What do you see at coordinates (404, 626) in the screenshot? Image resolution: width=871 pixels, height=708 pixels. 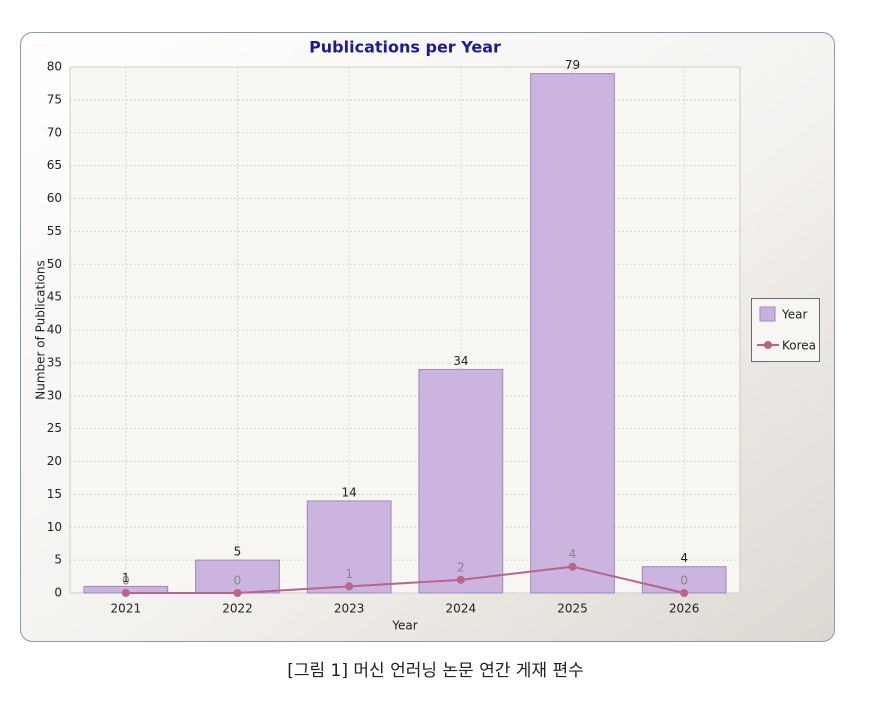 I see `x-axis-label: Year` at bounding box center [404, 626].